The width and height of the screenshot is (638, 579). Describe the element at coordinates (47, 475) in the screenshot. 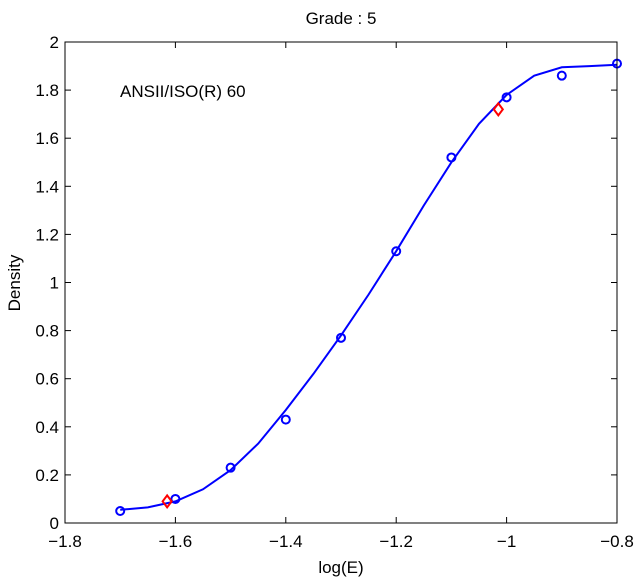

I see `y-tick-label: 0.2` at that location.